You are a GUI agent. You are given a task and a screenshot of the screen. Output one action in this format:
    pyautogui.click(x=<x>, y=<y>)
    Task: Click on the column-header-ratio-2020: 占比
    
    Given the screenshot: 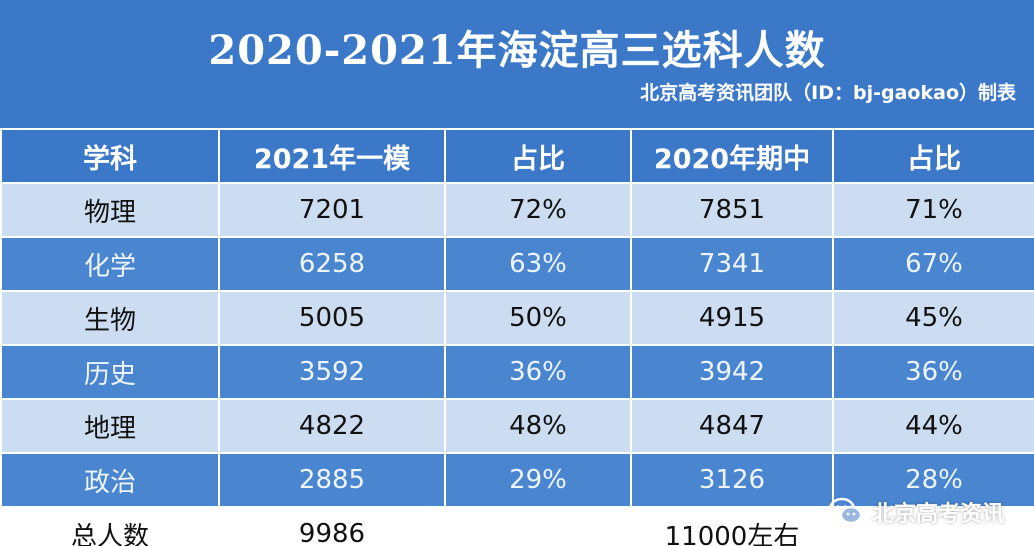 What is the action you would take?
    pyautogui.click(x=933, y=156)
    